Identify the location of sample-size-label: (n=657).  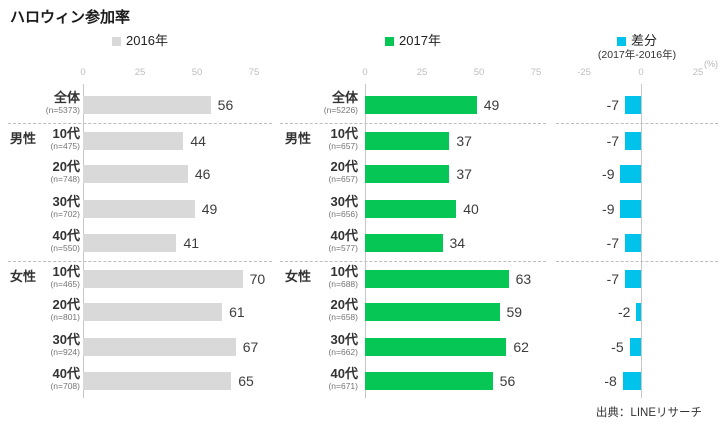
(343, 145).